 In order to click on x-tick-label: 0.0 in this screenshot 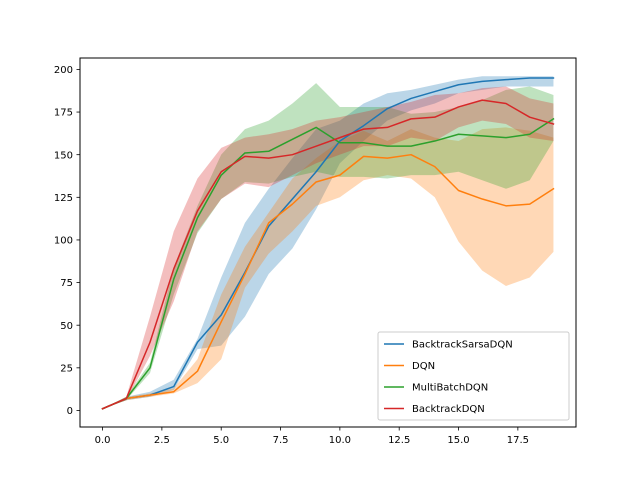, I will do `click(103, 440)`.